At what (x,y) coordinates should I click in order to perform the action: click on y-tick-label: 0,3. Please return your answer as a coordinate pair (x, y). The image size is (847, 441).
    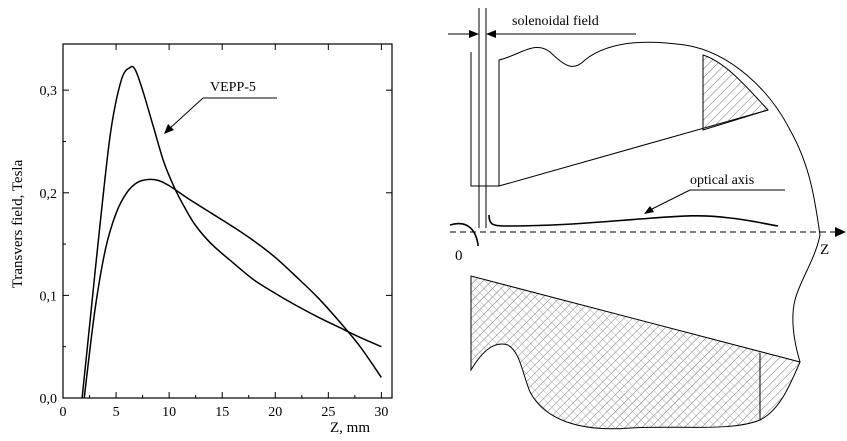
    Looking at the image, I should click on (49, 91).